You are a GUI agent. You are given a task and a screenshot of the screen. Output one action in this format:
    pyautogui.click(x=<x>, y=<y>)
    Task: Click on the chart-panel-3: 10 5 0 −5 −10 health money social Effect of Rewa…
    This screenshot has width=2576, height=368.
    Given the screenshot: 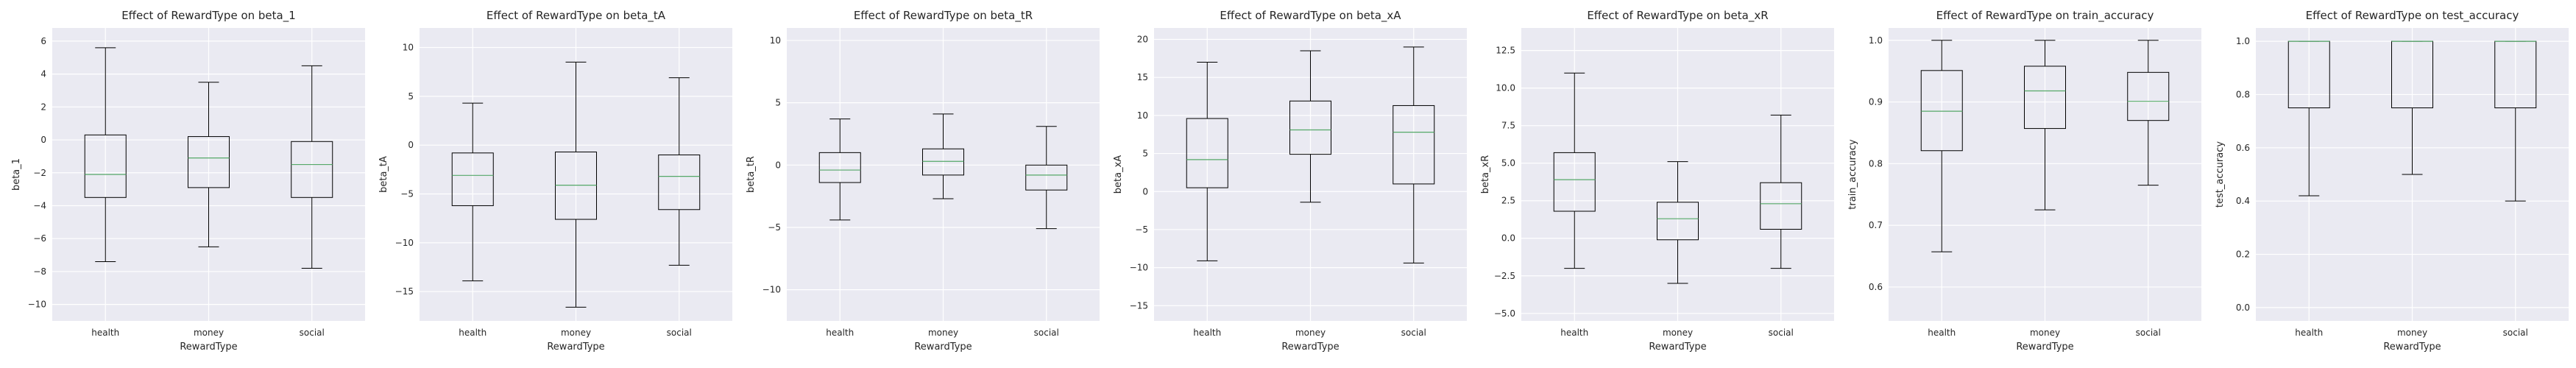 What is the action you would take?
    pyautogui.click(x=923, y=181)
    